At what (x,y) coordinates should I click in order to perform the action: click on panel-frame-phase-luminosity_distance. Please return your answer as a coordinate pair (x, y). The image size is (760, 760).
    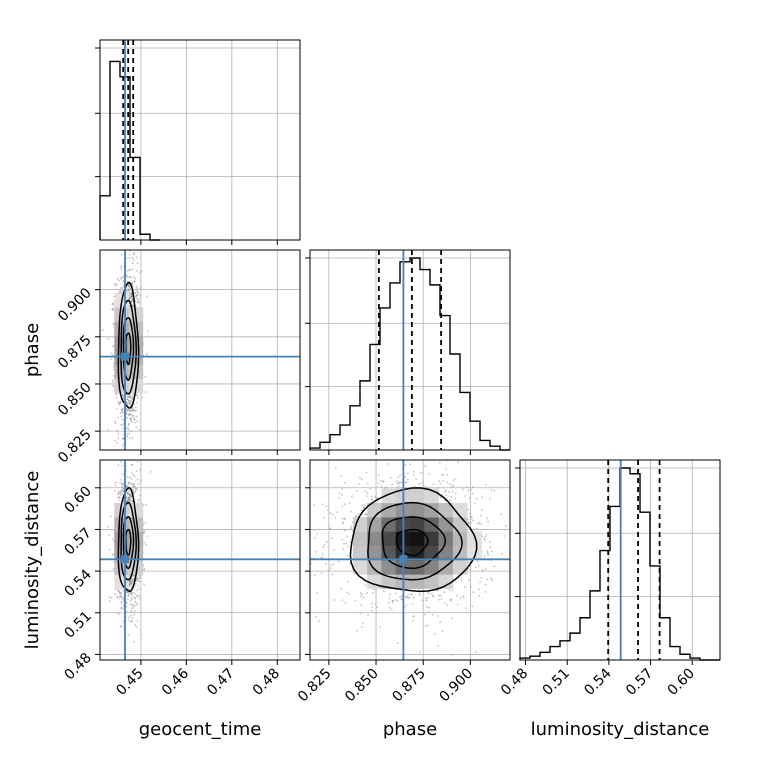
    Looking at the image, I should click on (410, 560).